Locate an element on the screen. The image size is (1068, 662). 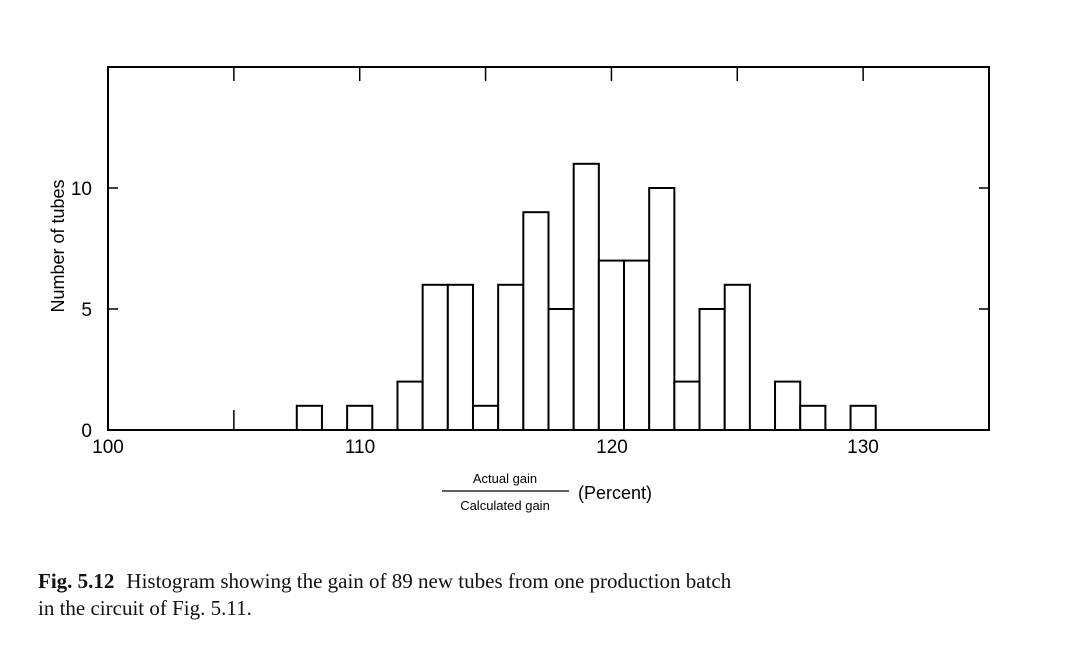
y-tick-label-5: 5 is located at coordinates (86, 310).